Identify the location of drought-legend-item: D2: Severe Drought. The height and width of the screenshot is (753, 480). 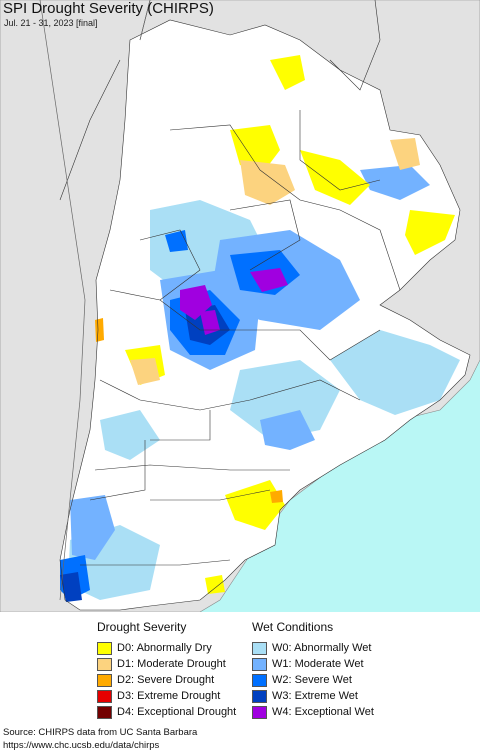
(155, 680).